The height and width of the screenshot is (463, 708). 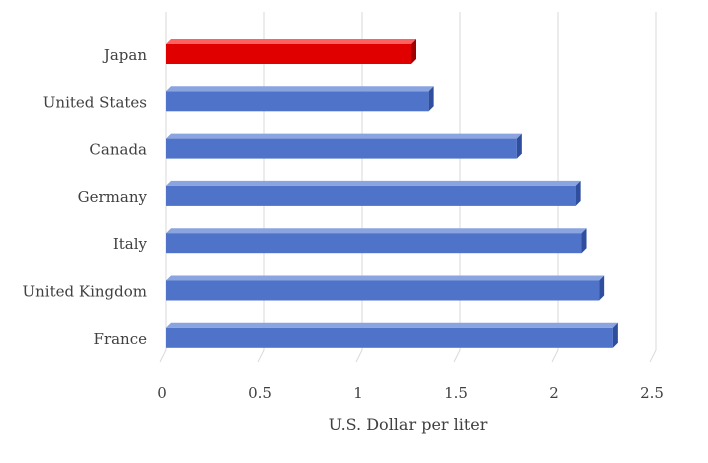 What do you see at coordinates (113, 197) in the screenshot?
I see `category-label: Germany` at bounding box center [113, 197].